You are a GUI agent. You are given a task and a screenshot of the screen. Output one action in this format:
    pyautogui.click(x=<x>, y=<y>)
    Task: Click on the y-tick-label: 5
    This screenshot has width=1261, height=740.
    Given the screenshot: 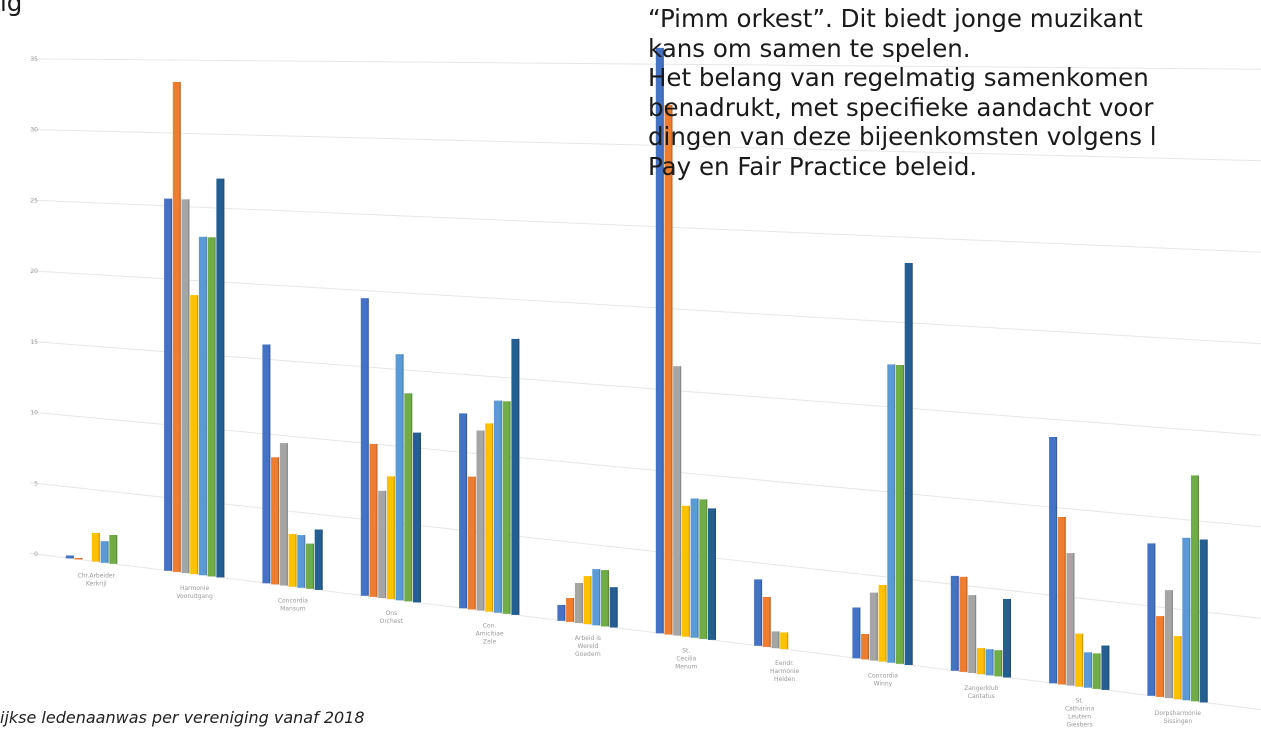 What is the action you would take?
    pyautogui.click(x=36, y=483)
    